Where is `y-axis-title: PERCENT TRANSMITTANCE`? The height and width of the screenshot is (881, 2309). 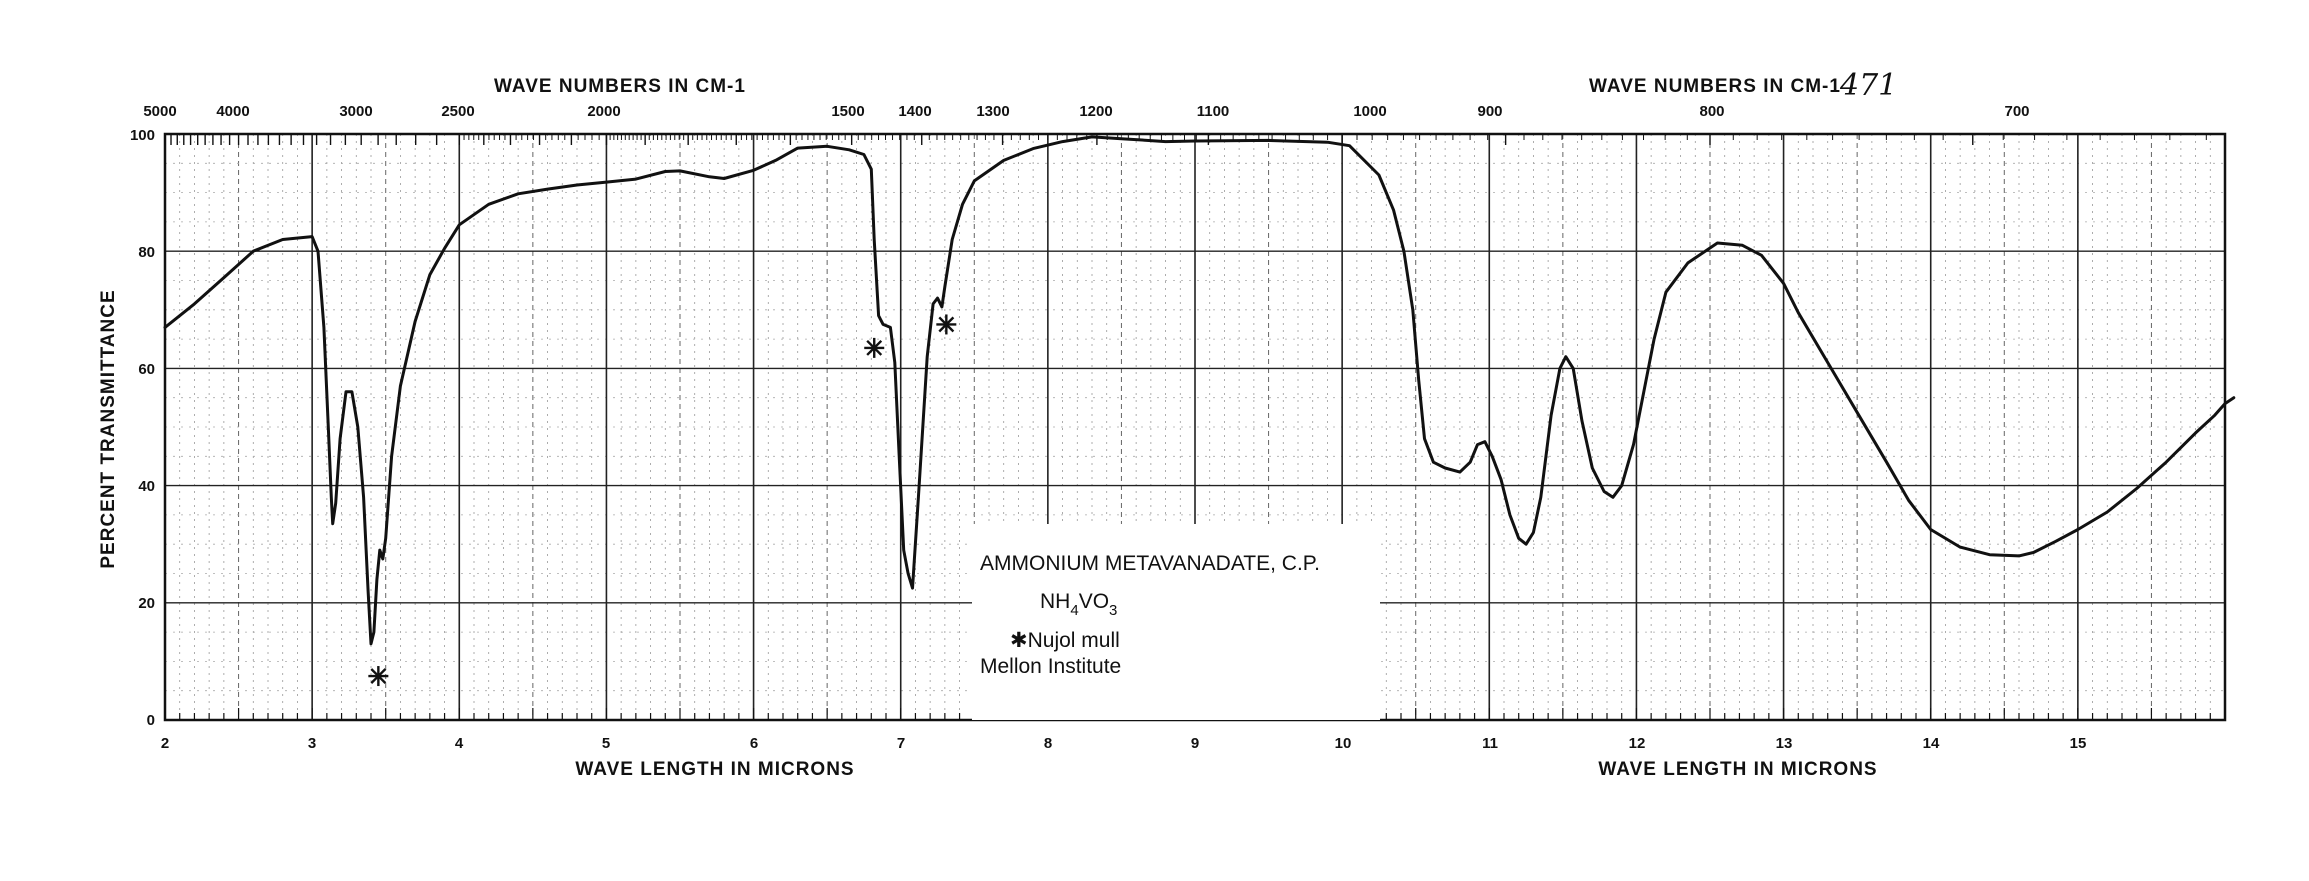
y-axis-title: PERCENT TRANSMITTANCE is located at coordinates (108, 428).